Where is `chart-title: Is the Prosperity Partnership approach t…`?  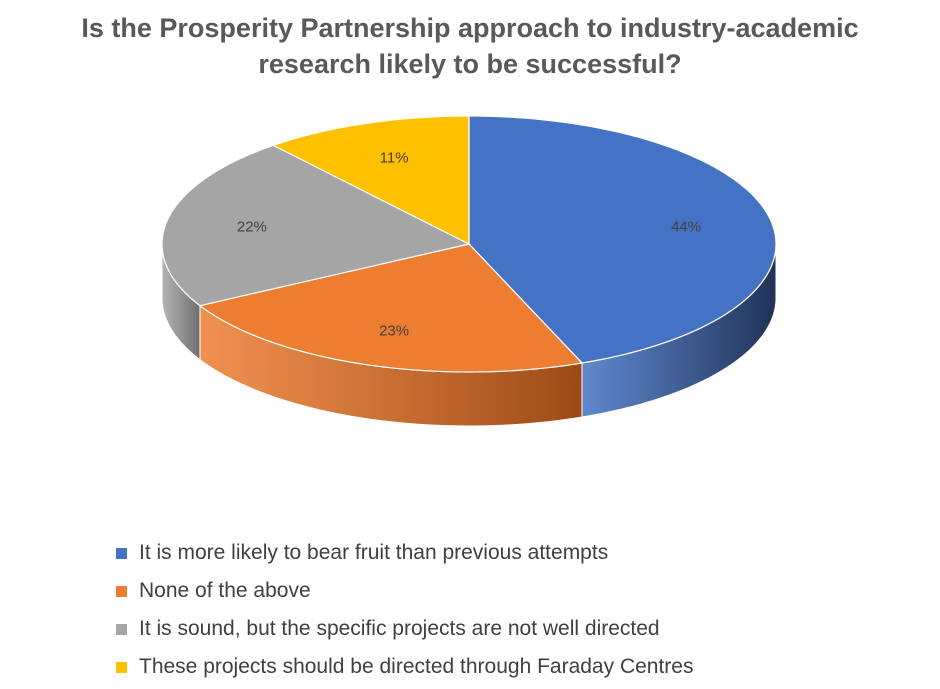
chart-title: Is the Prosperity Partnership approach t… is located at coordinates (470, 46).